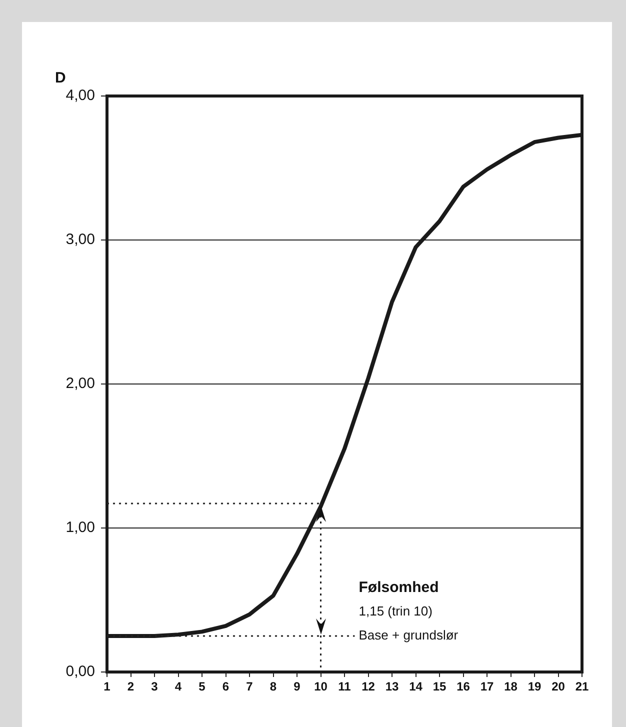 Image resolution: width=626 pixels, height=727 pixels. Describe the element at coordinates (80, 527) in the screenshot. I see `y-tick-label: 1,00` at that location.